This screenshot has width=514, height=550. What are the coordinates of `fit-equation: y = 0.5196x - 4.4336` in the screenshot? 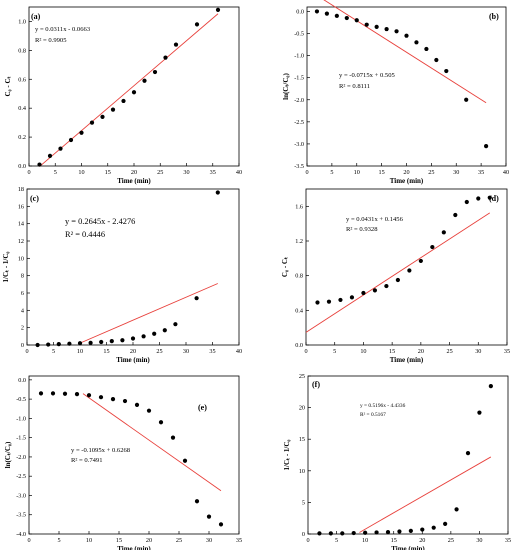 It's located at (383, 406).